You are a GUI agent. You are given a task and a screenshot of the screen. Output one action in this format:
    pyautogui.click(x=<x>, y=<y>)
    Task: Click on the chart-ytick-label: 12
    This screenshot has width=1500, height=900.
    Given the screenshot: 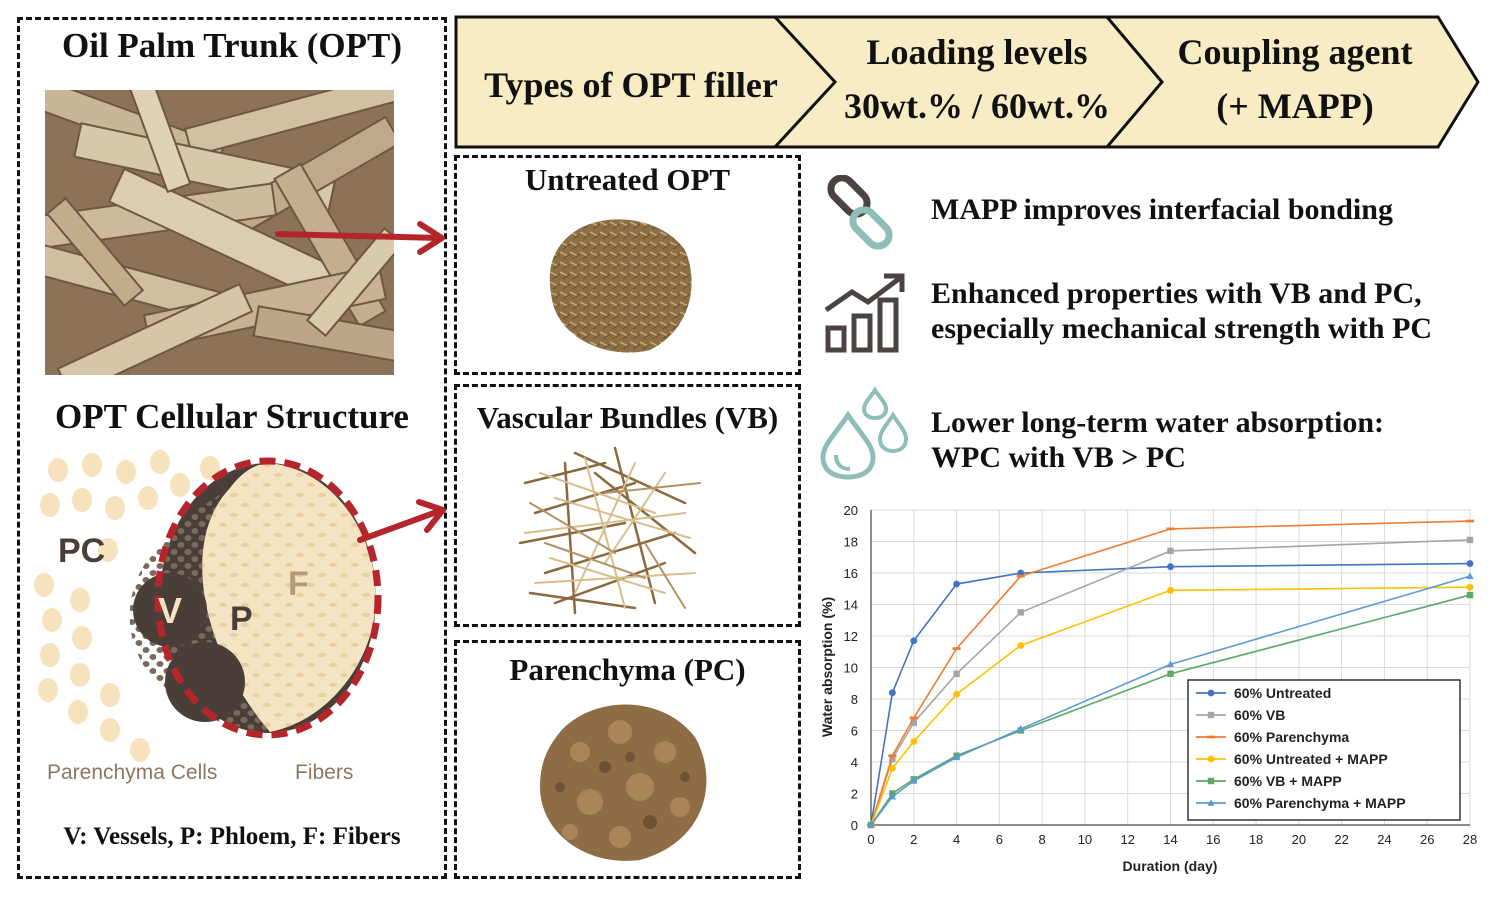 What is the action you would take?
    pyautogui.click(x=851, y=636)
    